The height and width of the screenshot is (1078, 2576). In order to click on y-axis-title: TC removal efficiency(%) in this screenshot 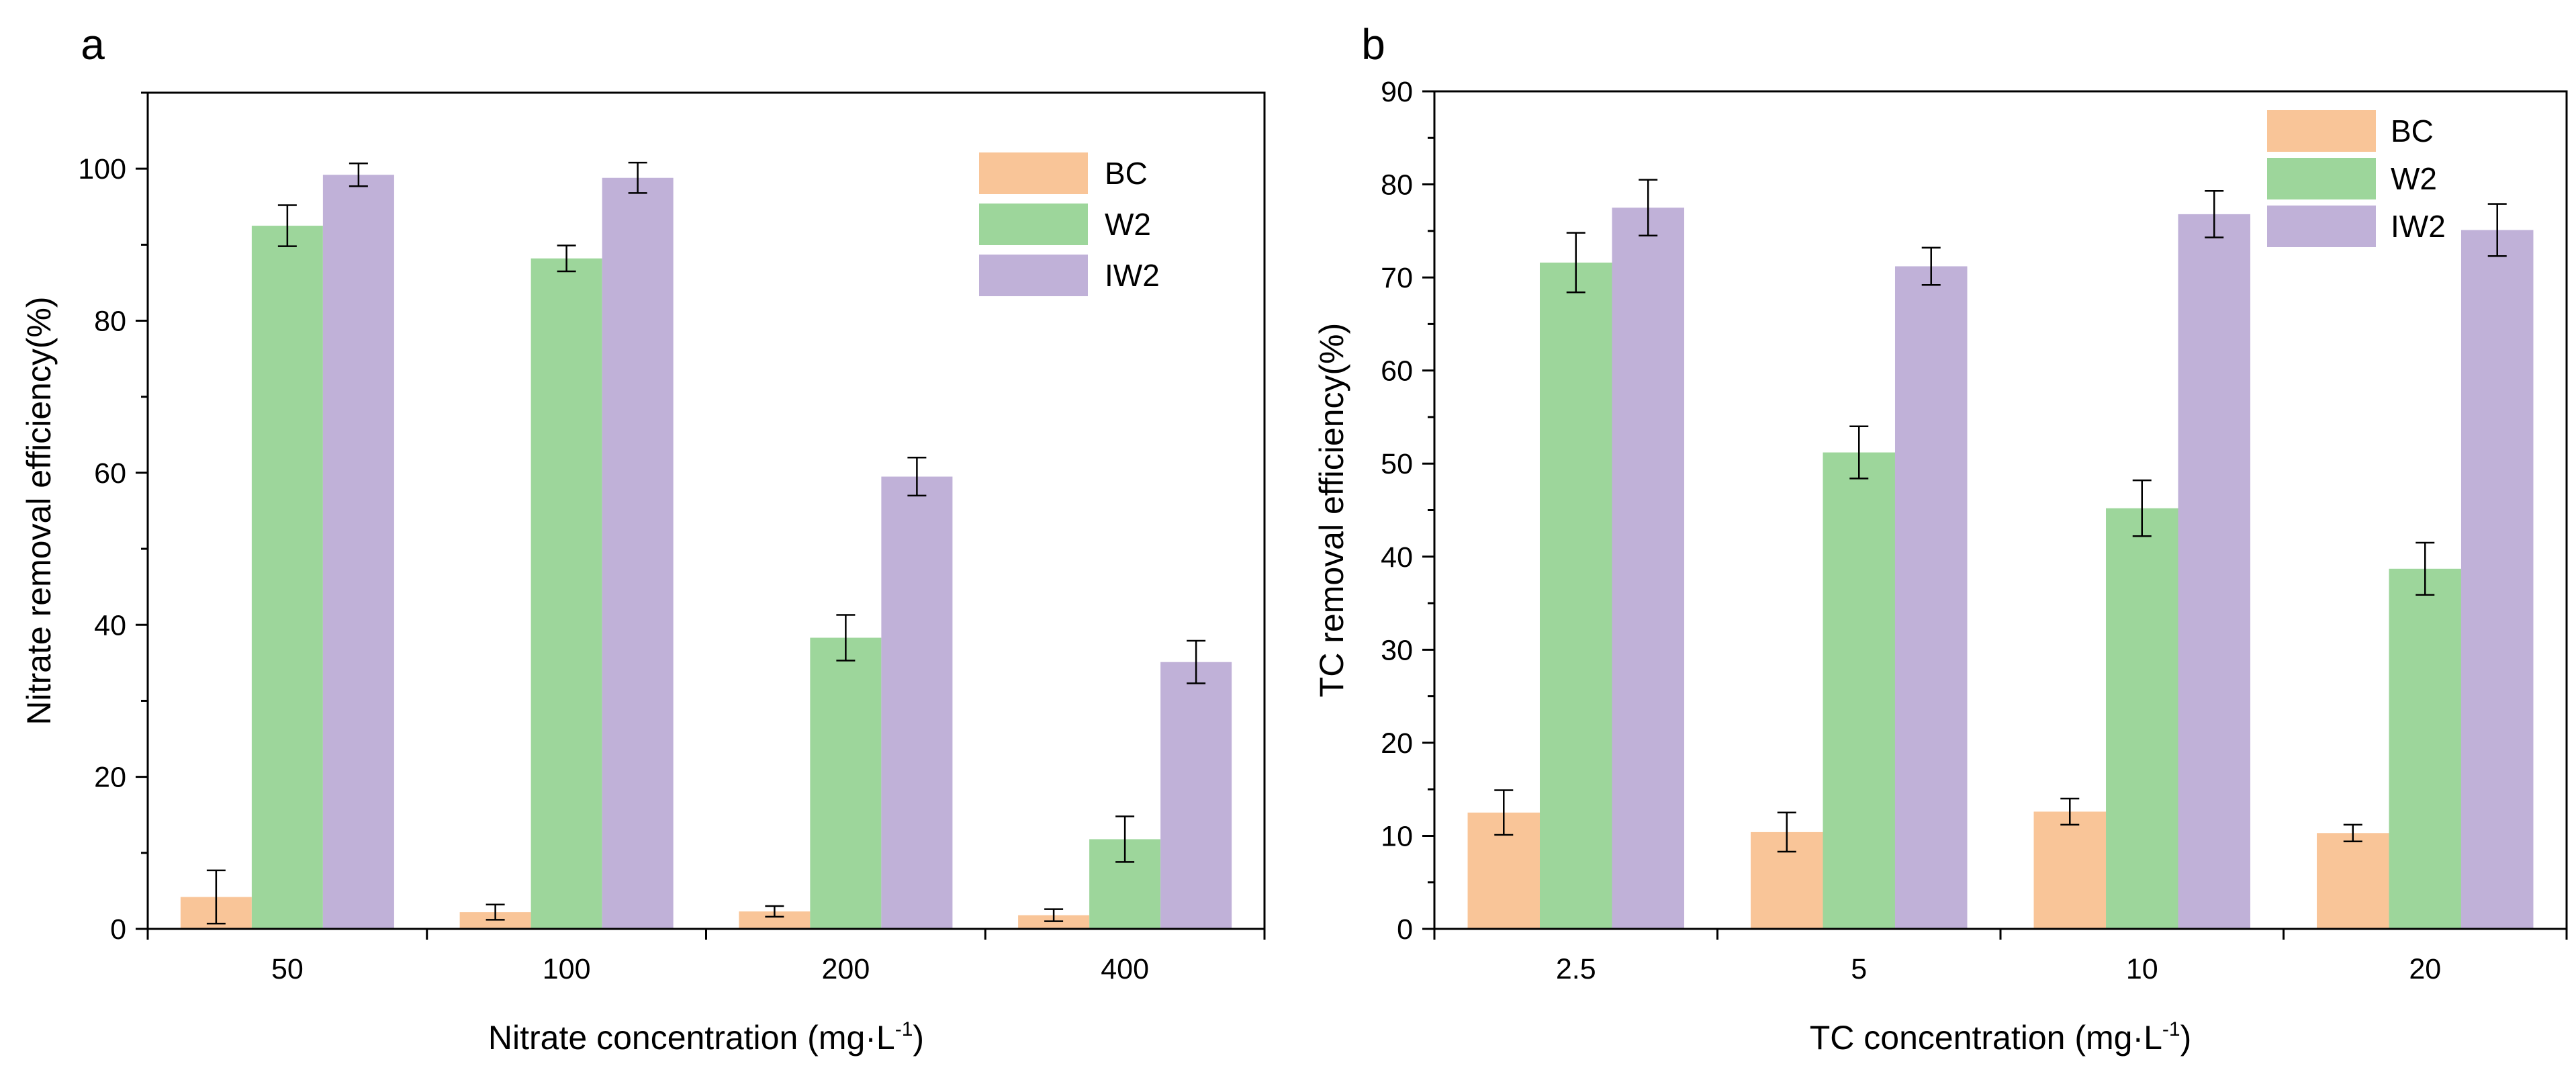, I will do `click(1331, 510)`.